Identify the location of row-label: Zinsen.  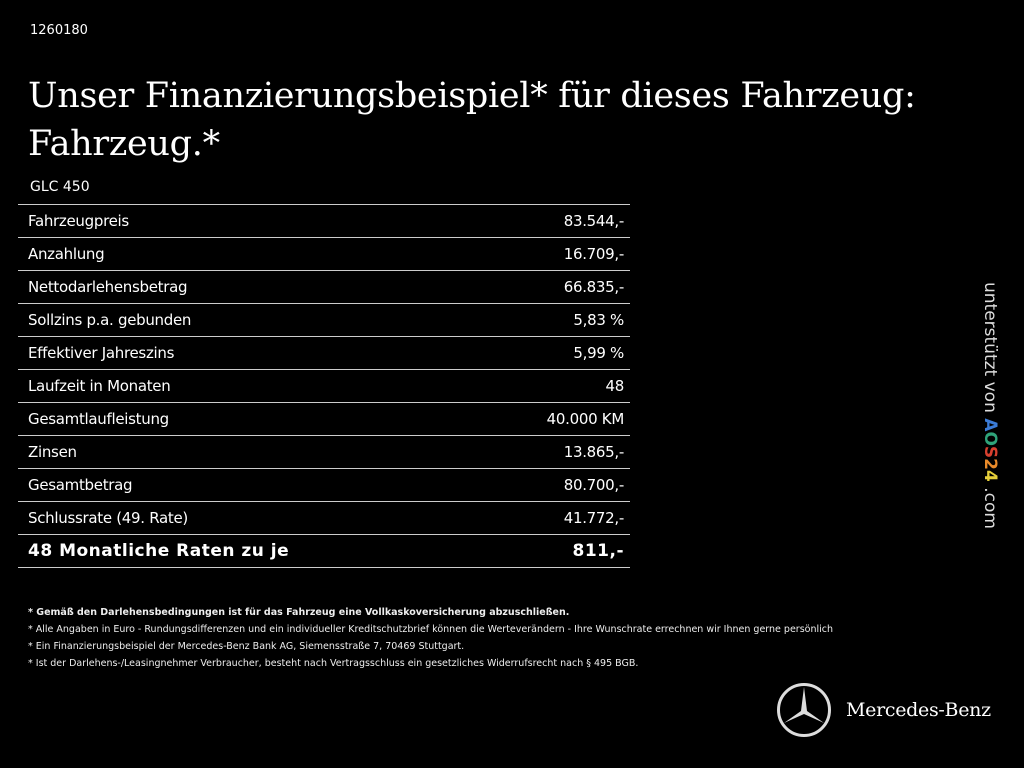
(247, 452).